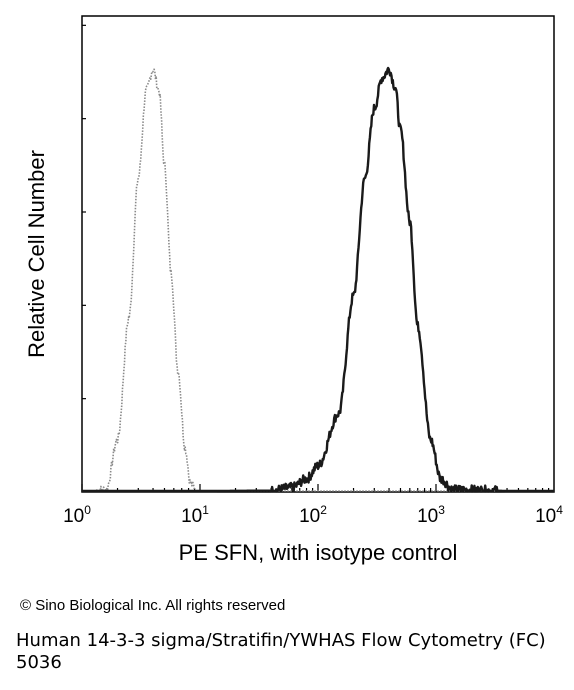 This screenshot has height=690, width=574. I want to click on y-axis-title: Relative Cell Number, so click(36, 254).